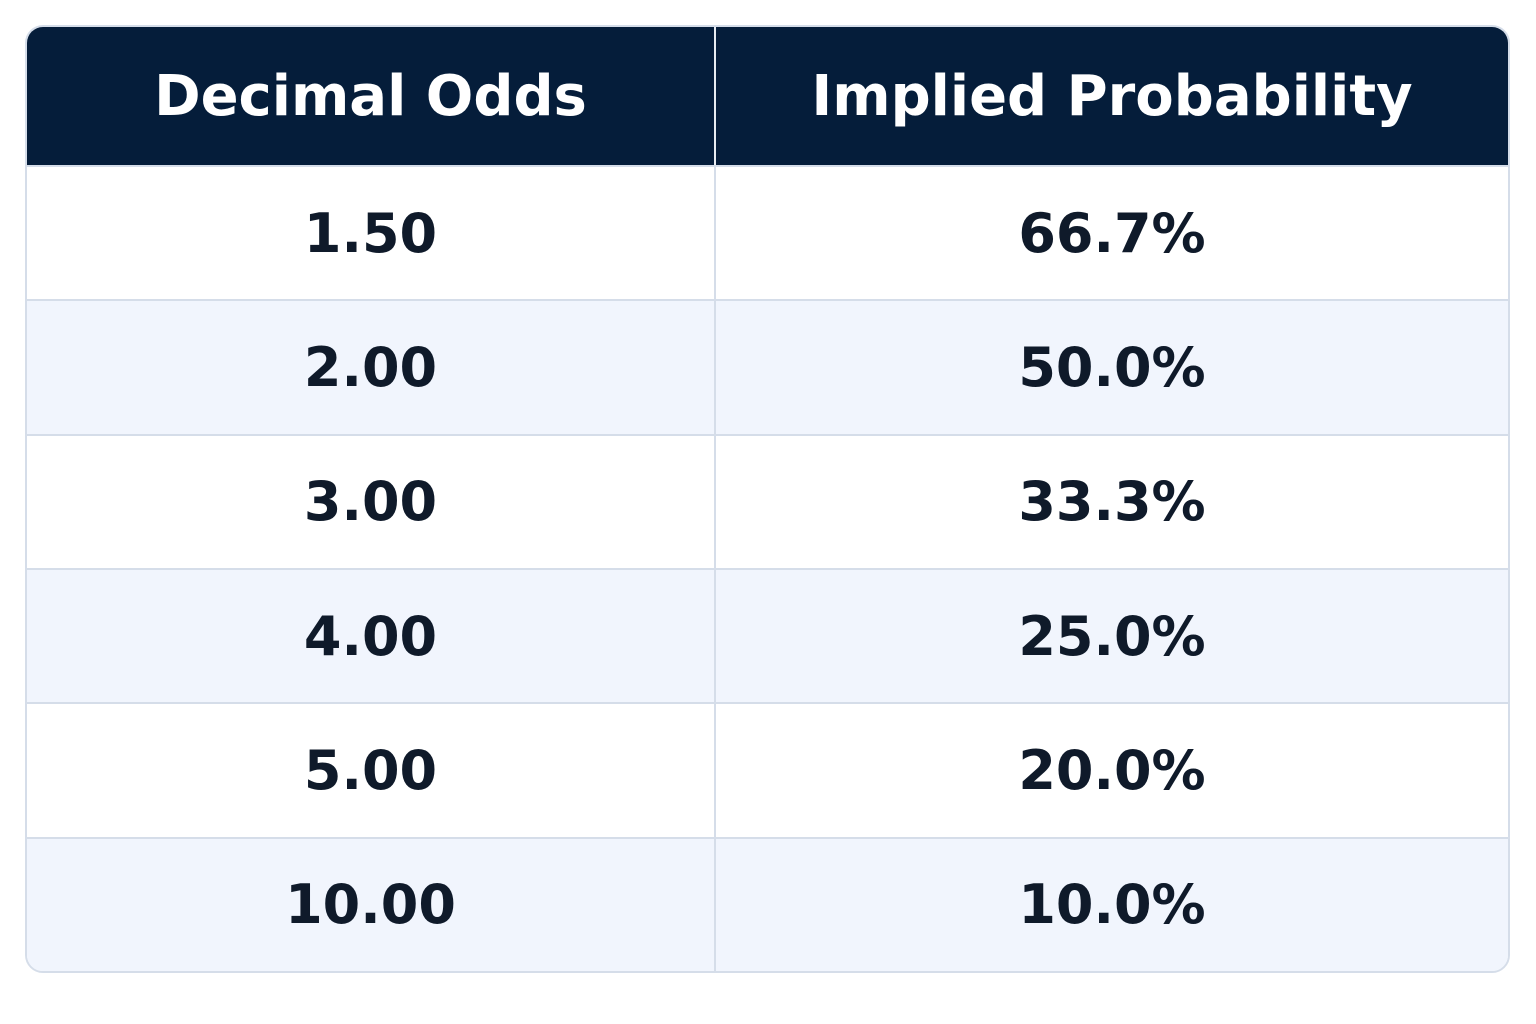 This screenshot has width=1536, height=1024. I want to click on table-cell: 4.00, so click(370, 635).